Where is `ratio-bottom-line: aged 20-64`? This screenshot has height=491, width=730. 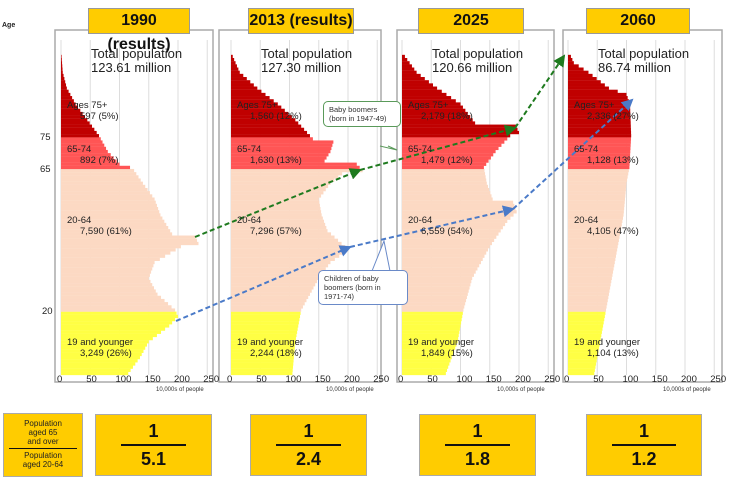 ratio-bottom-line: aged 20-64 is located at coordinates (43, 464).